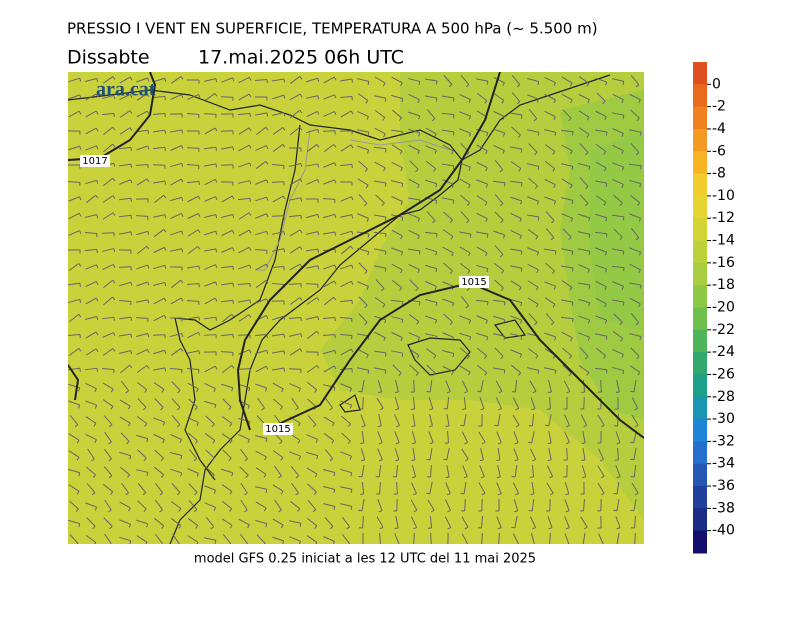 This screenshot has height=621, width=800. What do you see at coordinates (723, 196) in the screenshot?
I see `colorbar-tick-label: -10` at bounding box center [723, 196].